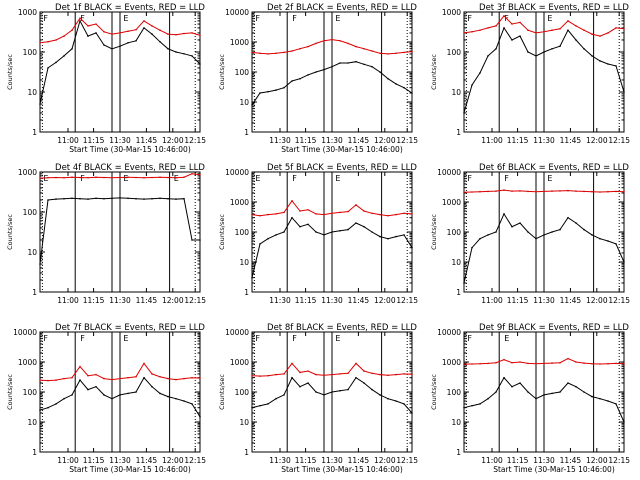 The width and height of the screenshot is (640, 480). What do you see at coordinates (280, 140) in the screenshot?
I see `x-tick-label: 11:30` at bounding box center [280, 140].